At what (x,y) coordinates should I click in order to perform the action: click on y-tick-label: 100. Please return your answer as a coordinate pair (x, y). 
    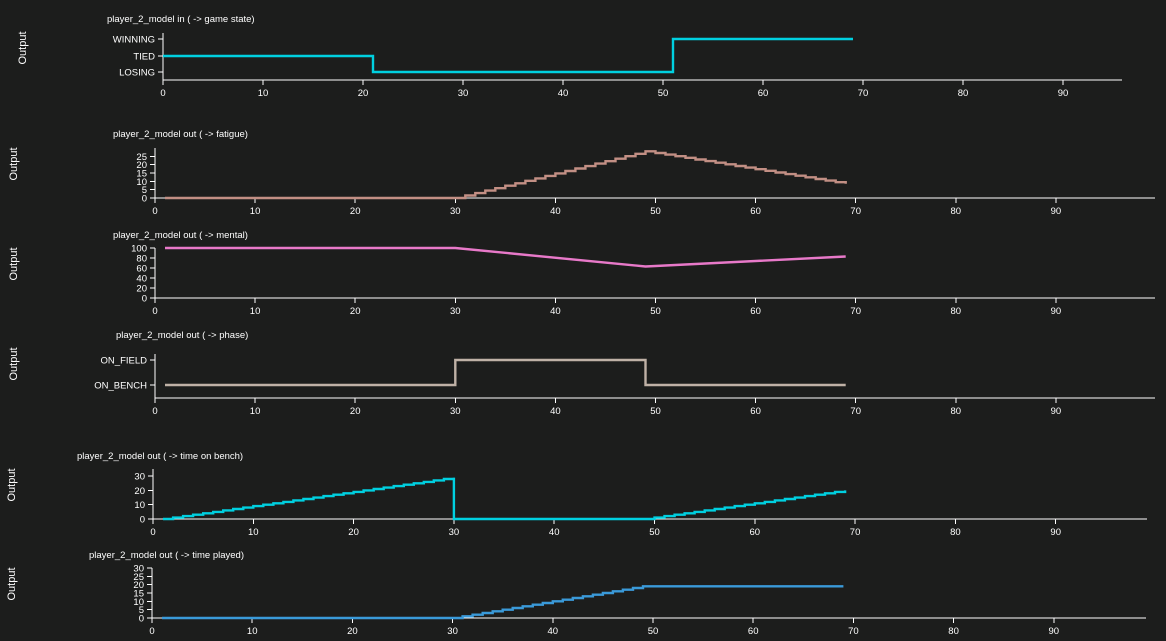
    Looking at the image, I should click on (139, 249).